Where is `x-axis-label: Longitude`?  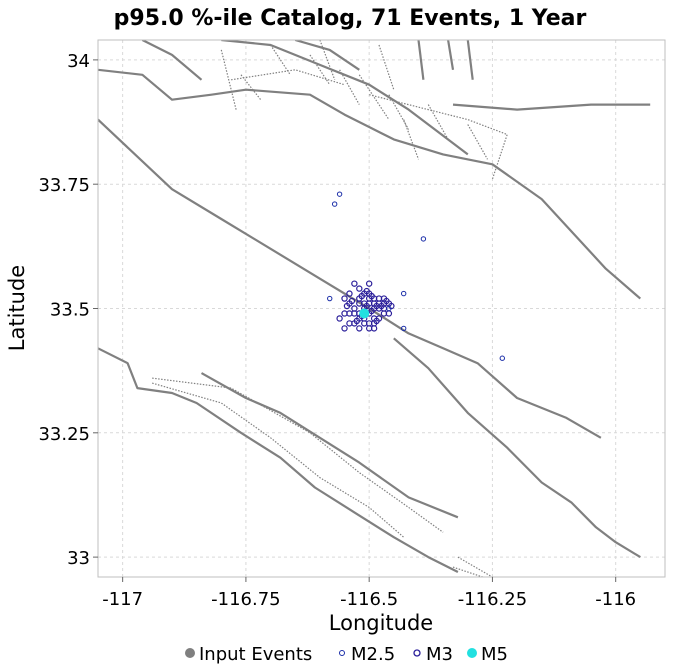 x-axis-label: Longitude is located at coordinates (381, 623).